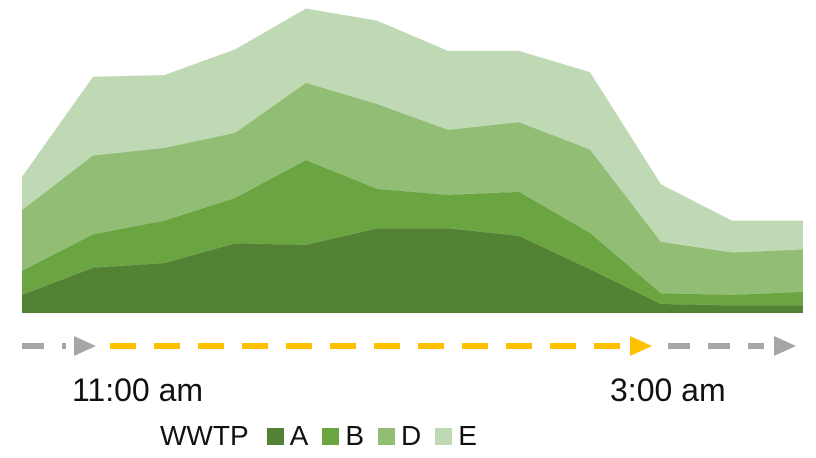  What do you see at coordinates (355, 435) in the screenshot?
I see `legend-label-b: B` at bounding box center [355, 435].